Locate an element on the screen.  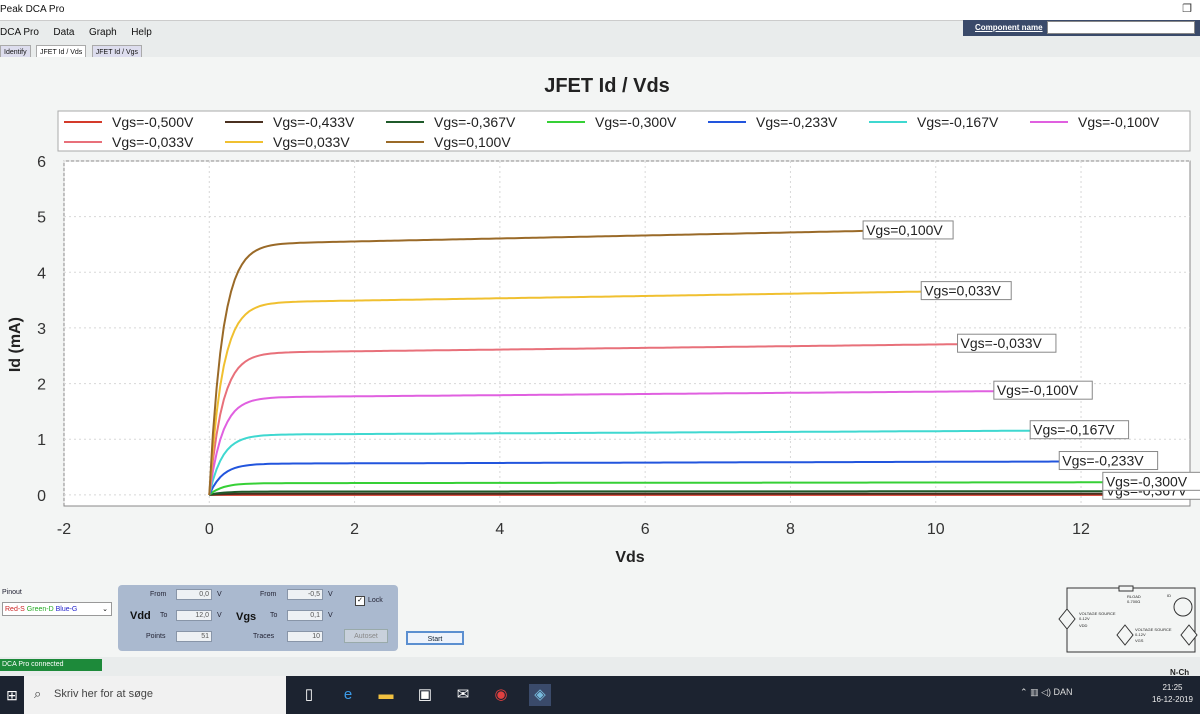
window-title: Peak DCA Pro is located at coordinates (32, 9).